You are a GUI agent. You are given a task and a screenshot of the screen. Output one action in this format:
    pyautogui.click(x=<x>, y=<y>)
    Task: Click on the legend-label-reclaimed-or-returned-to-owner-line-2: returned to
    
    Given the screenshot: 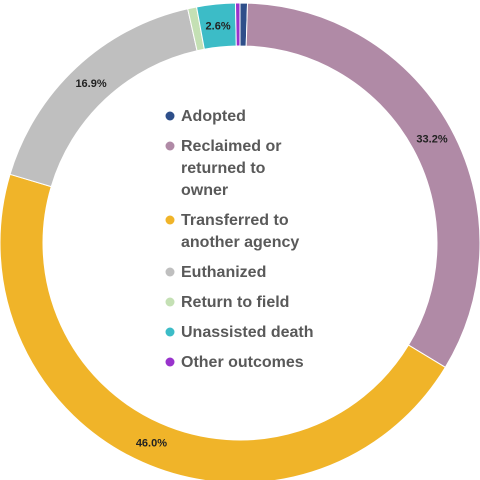 What is the action you would take?
    pyautogui.click(x=223, y=168)
    